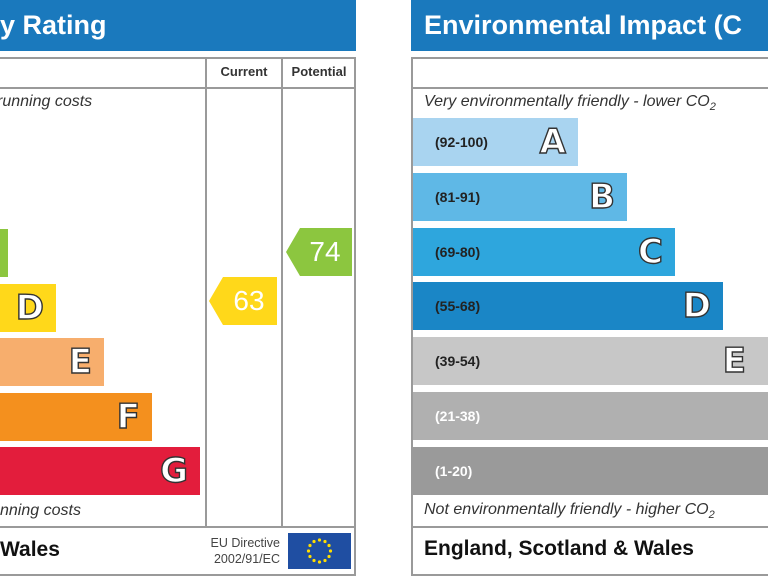 Image resolution: width=768 pixels, height=576 pixels. What do you see at coordinates (30, 549) in the screenshot?
I see `energy-footer-region: Wales` at bounding box center [30, 549].